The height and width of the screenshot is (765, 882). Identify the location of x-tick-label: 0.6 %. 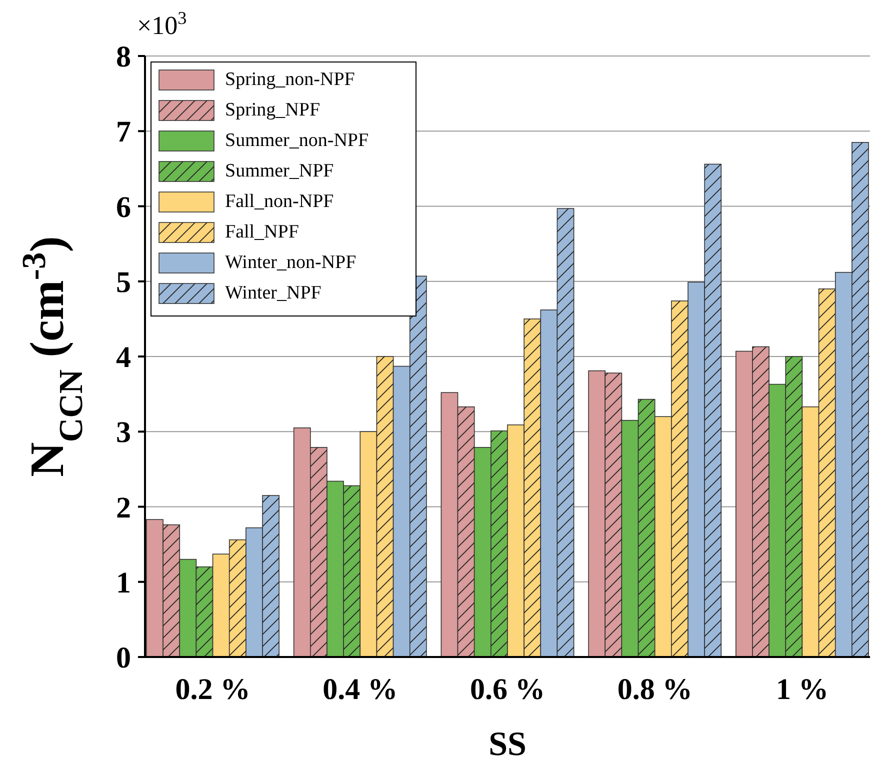
(507, 689).